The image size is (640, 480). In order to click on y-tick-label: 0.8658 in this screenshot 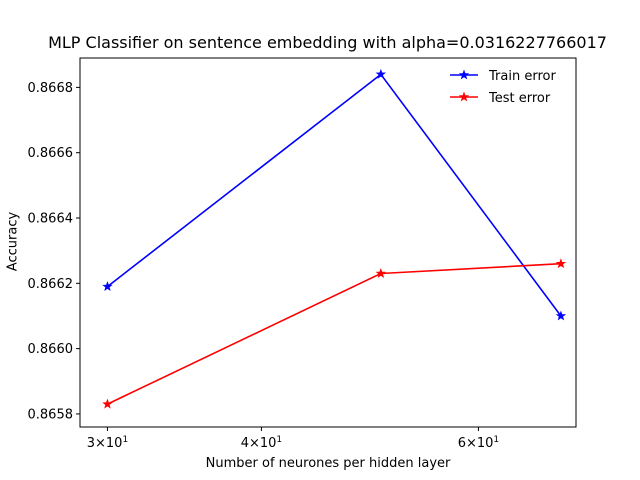, I will do `click(51, 414)`.